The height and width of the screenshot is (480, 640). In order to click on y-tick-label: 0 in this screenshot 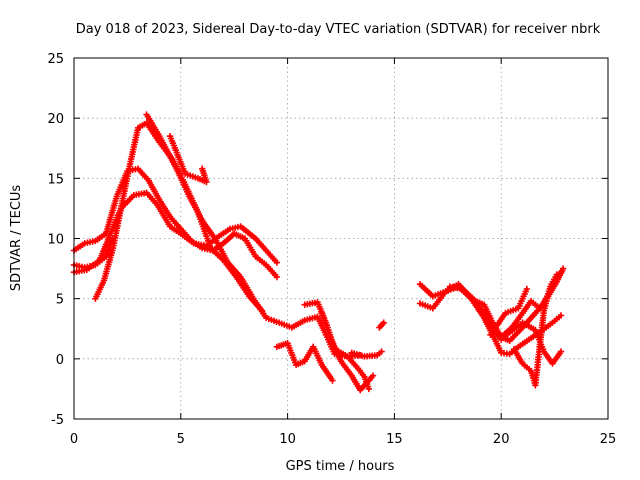, I will do `click(60, 360)`.